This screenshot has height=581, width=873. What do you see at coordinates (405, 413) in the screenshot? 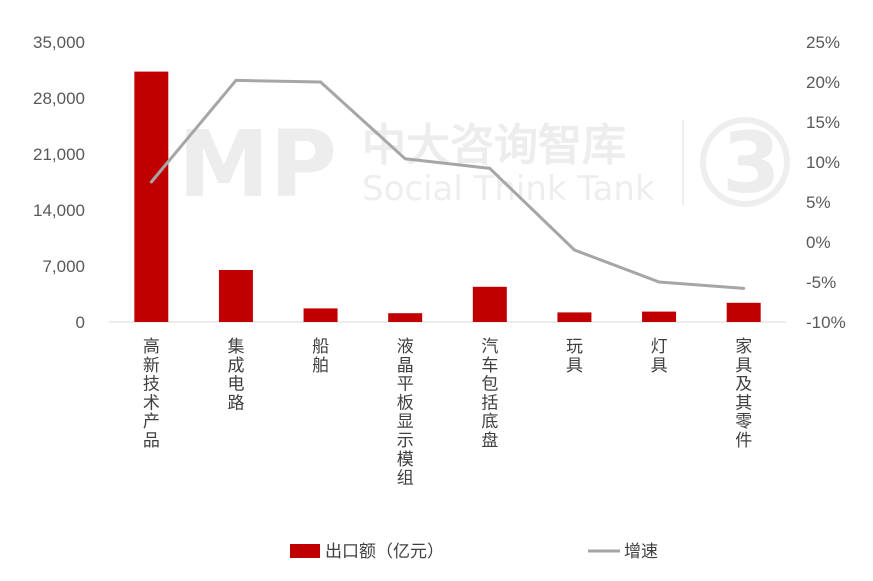
I see `category-label: 液晶平板显示模组` at bounding box center [405, 413].